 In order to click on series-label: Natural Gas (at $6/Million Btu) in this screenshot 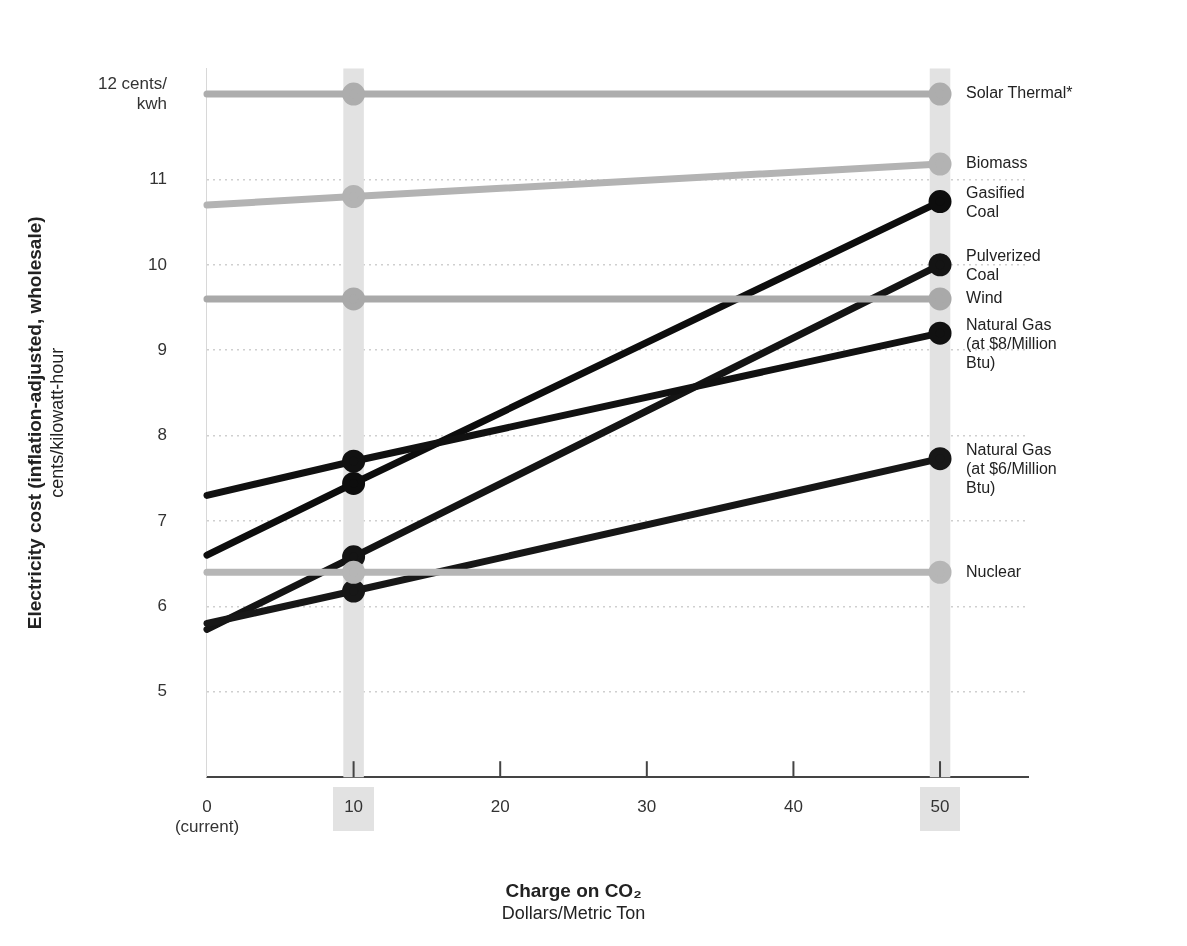, I will do `click(1011, 469)`.